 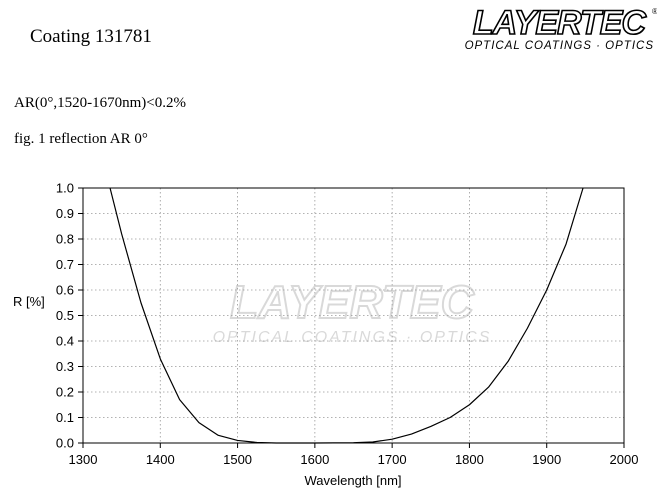 What do you see at coordinates (624, 459) in the screenshot?
I see `x-tick-label: 2000` at bounding box center [624, 459].